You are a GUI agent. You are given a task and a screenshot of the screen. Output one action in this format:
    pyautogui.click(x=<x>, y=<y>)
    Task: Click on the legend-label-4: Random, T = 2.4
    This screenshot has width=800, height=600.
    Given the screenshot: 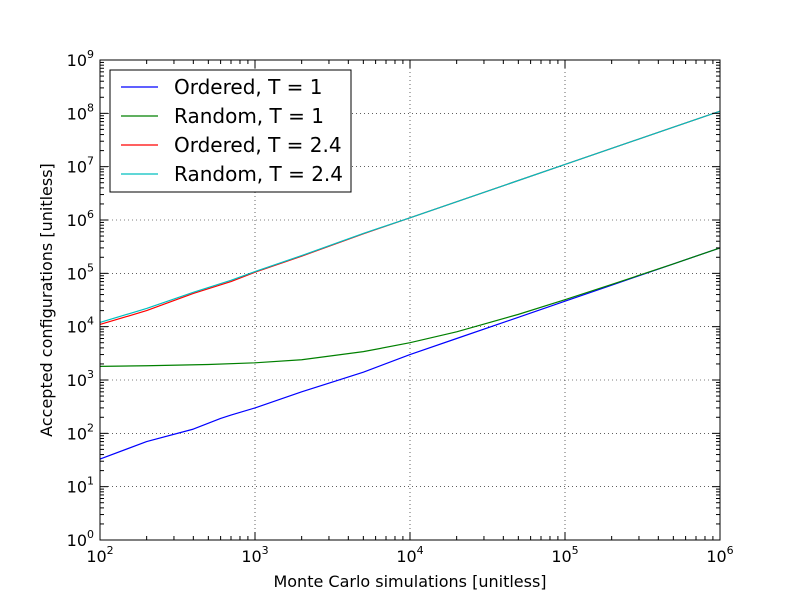 What is the action you would take?
    pyautogui.click(x=258, y=174)
    